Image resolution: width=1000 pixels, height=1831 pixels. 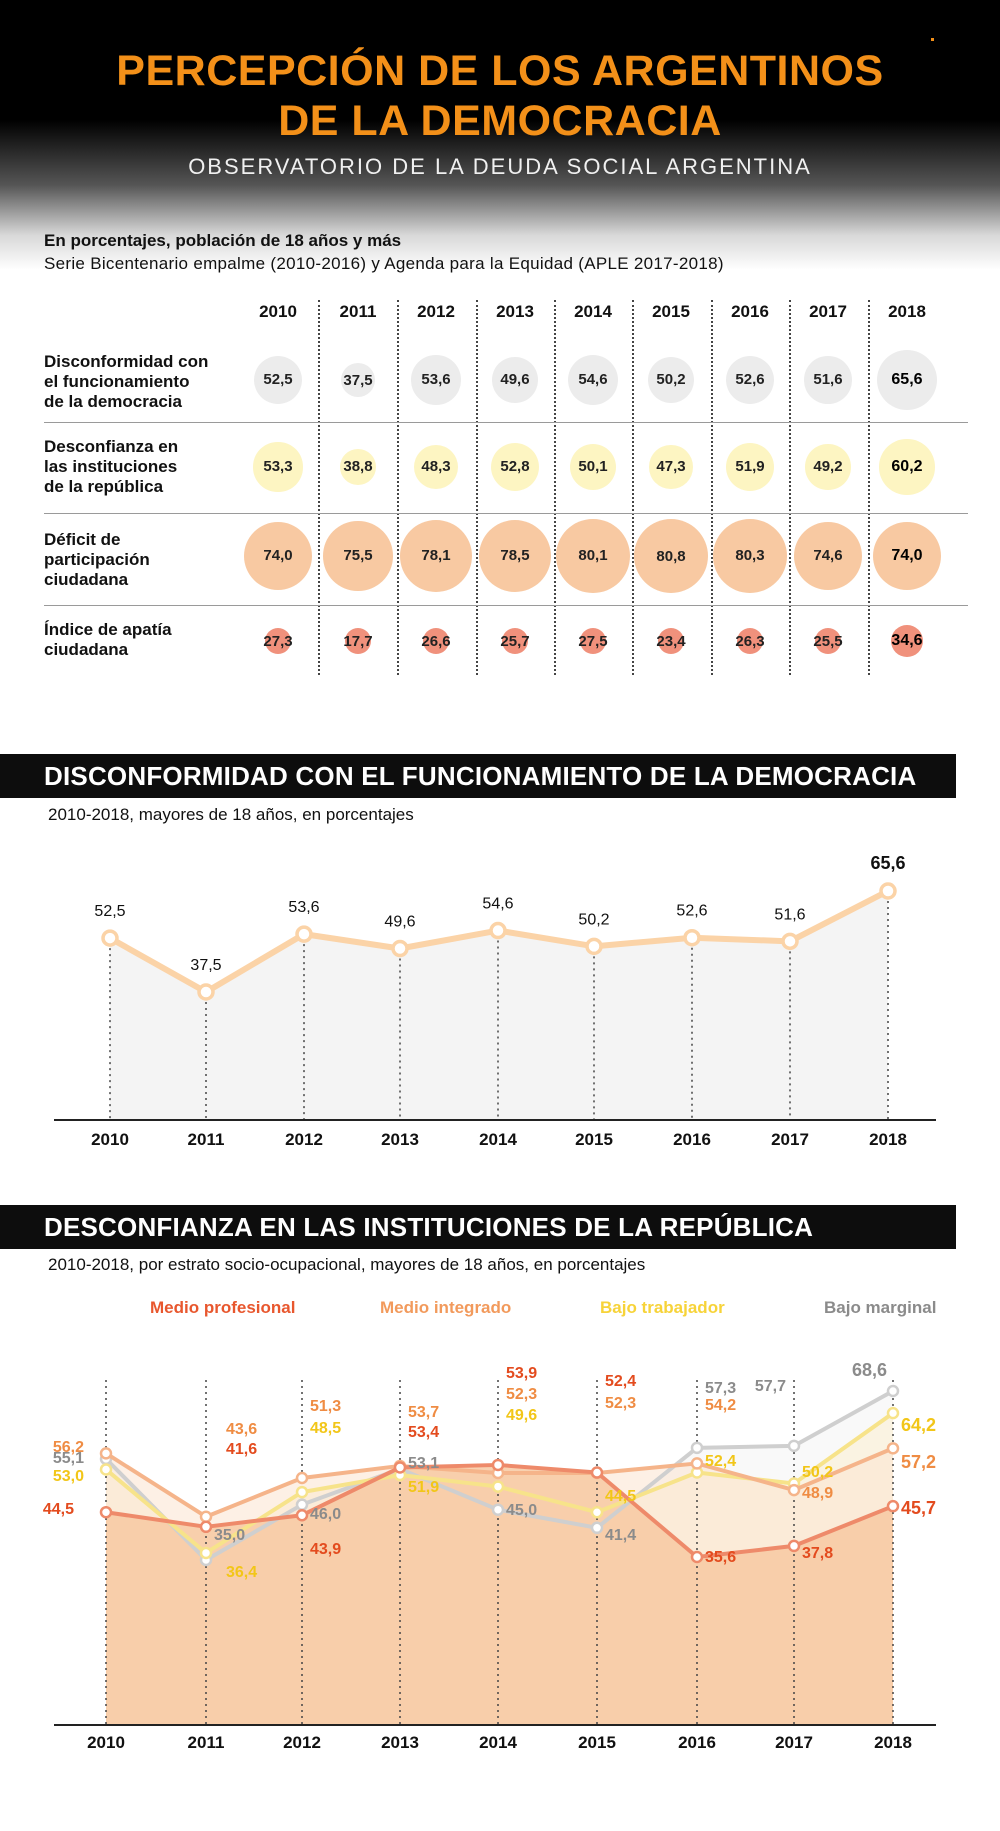 I want to click on table-row-label-line: las instituciones, so click(x=111, y=466).